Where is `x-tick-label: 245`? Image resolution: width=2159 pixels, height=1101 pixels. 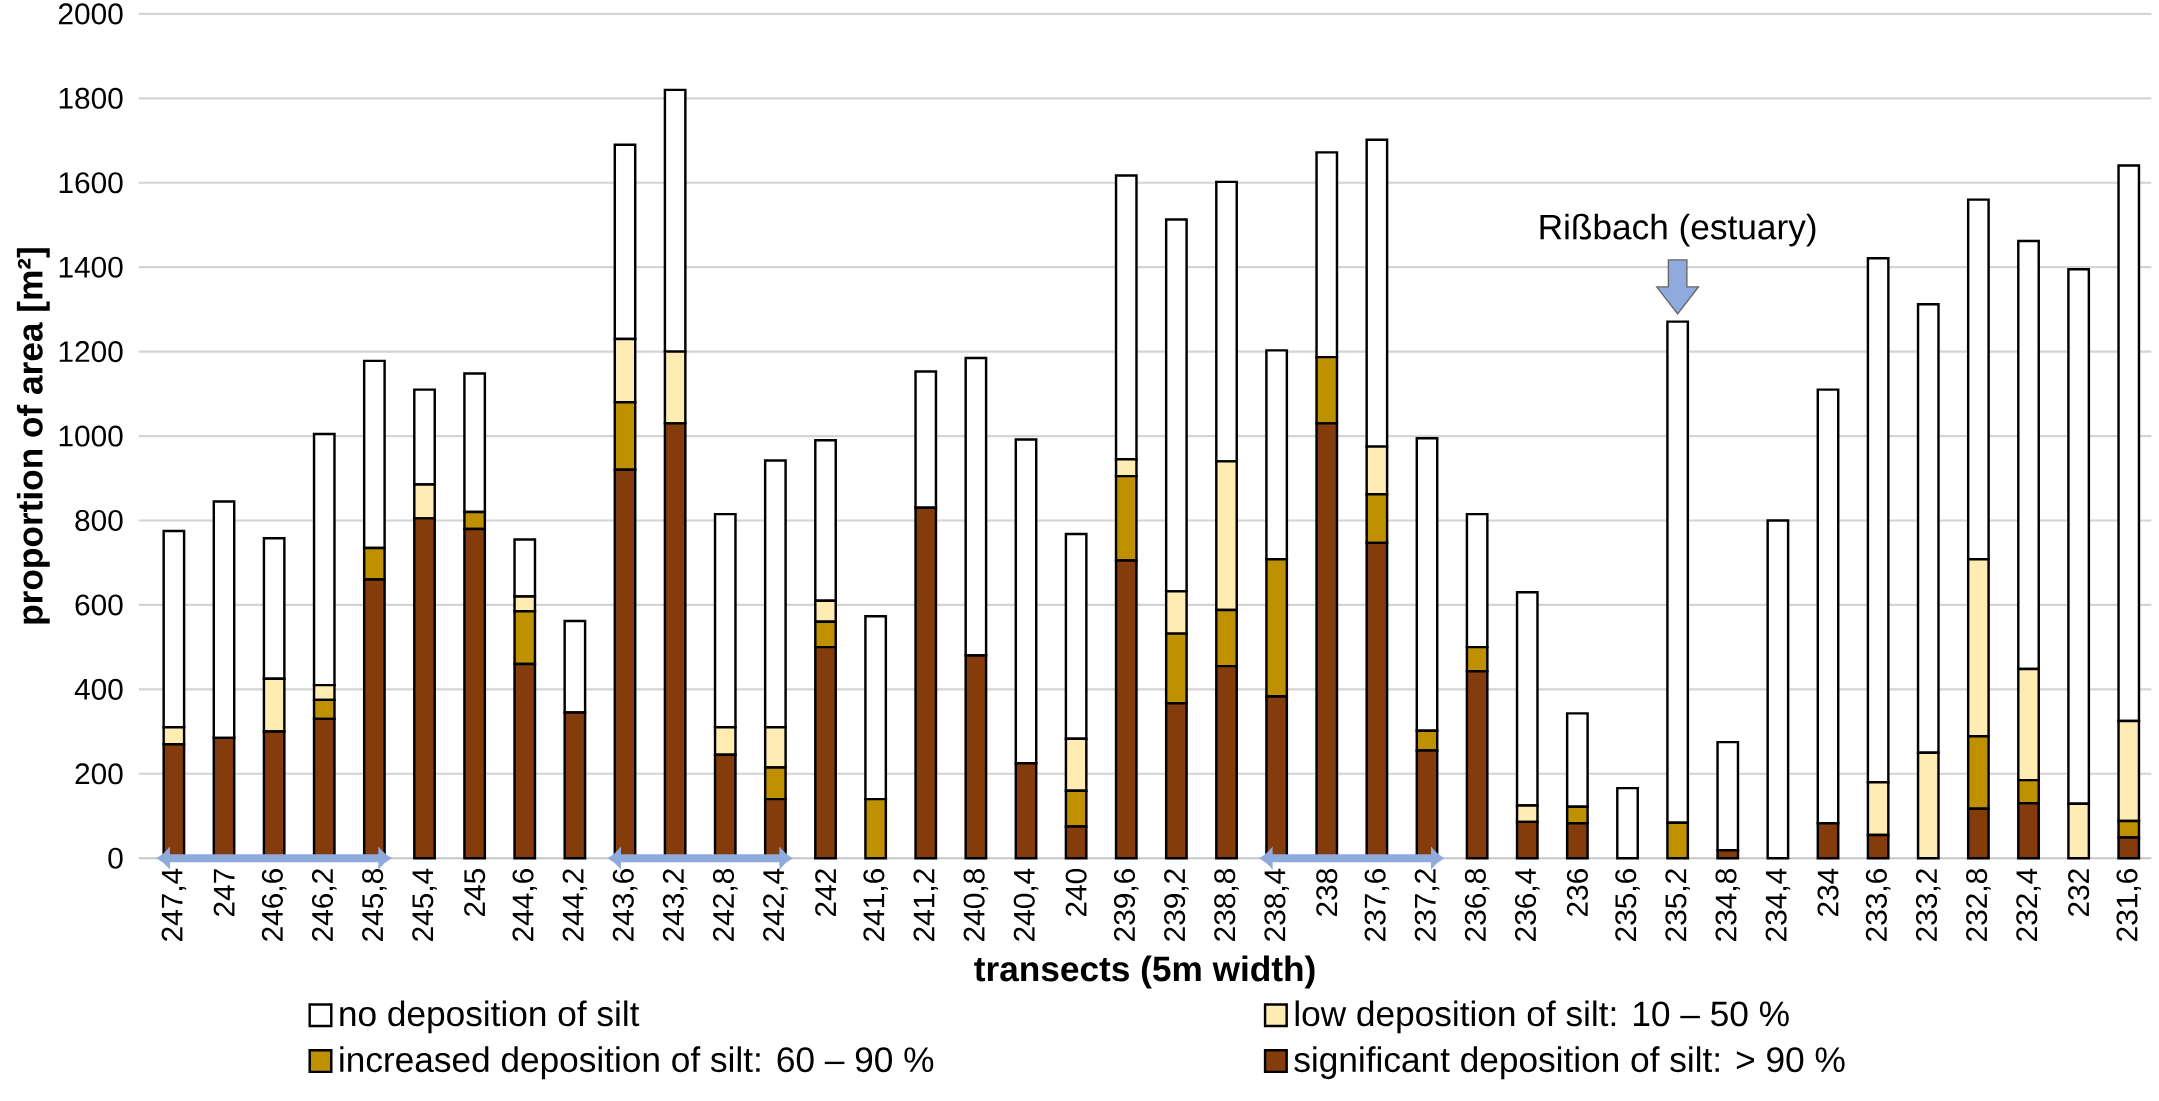 x-tick-label: 245 is located at coordinates (475, 892).